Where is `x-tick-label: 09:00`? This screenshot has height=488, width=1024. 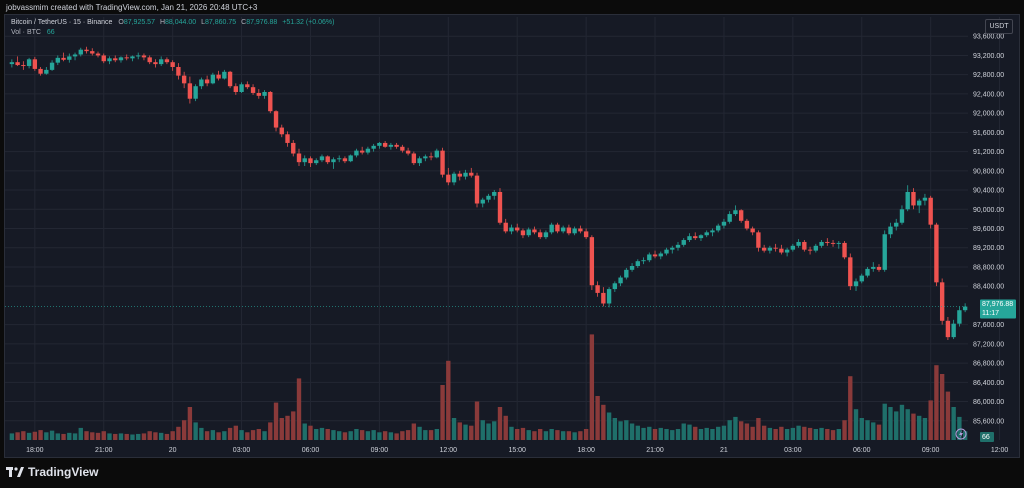
x-tick-label: 09:00 is located at coordinates (380, 450).